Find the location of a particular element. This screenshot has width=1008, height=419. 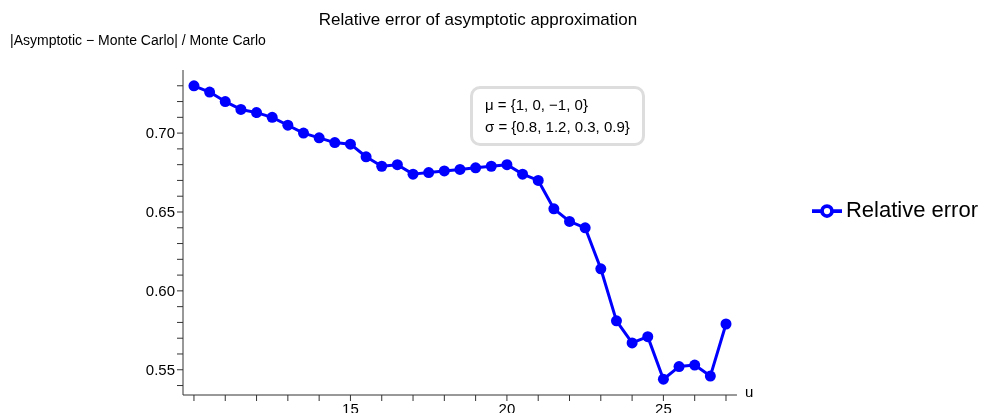

y-tick-label: 0.60 is located at coordinates (160, 291).